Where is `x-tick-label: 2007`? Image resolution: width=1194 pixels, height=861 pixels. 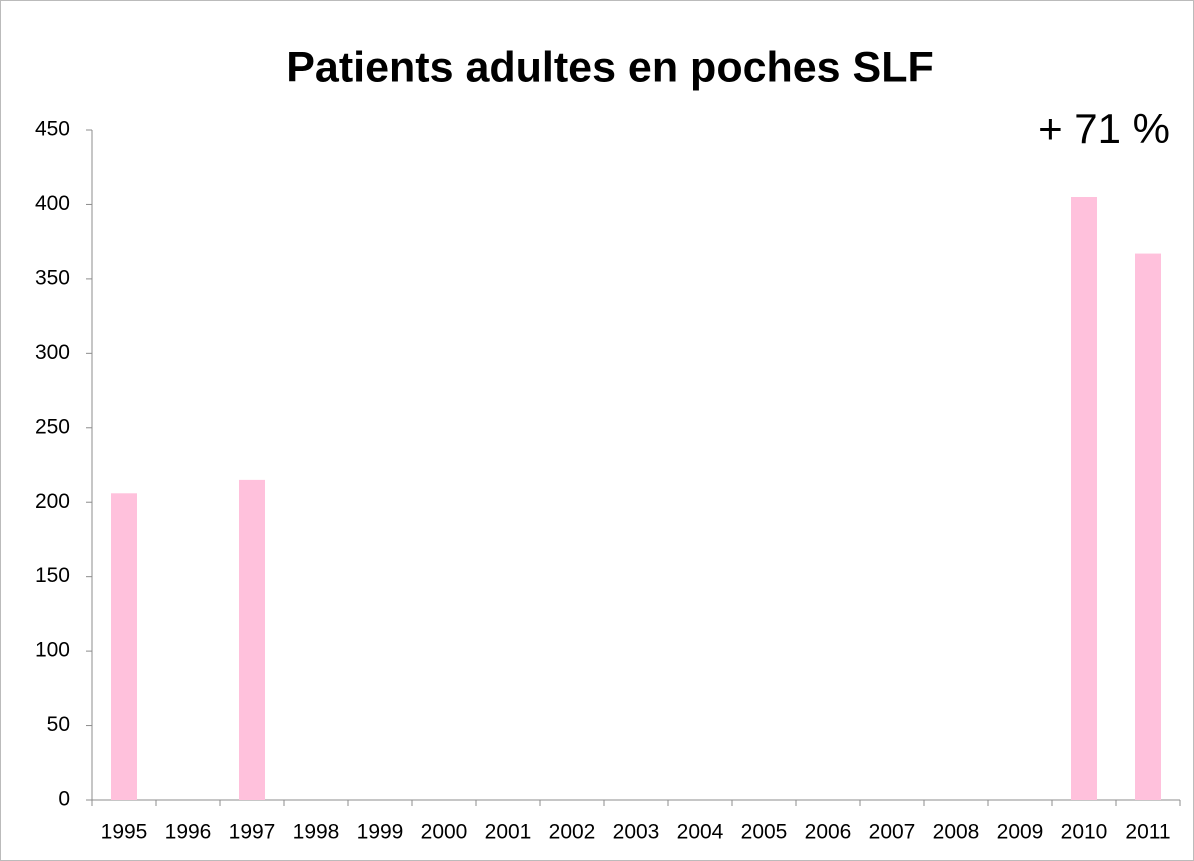
x-tick-label: 2007 is located at coordinates (892, 832).